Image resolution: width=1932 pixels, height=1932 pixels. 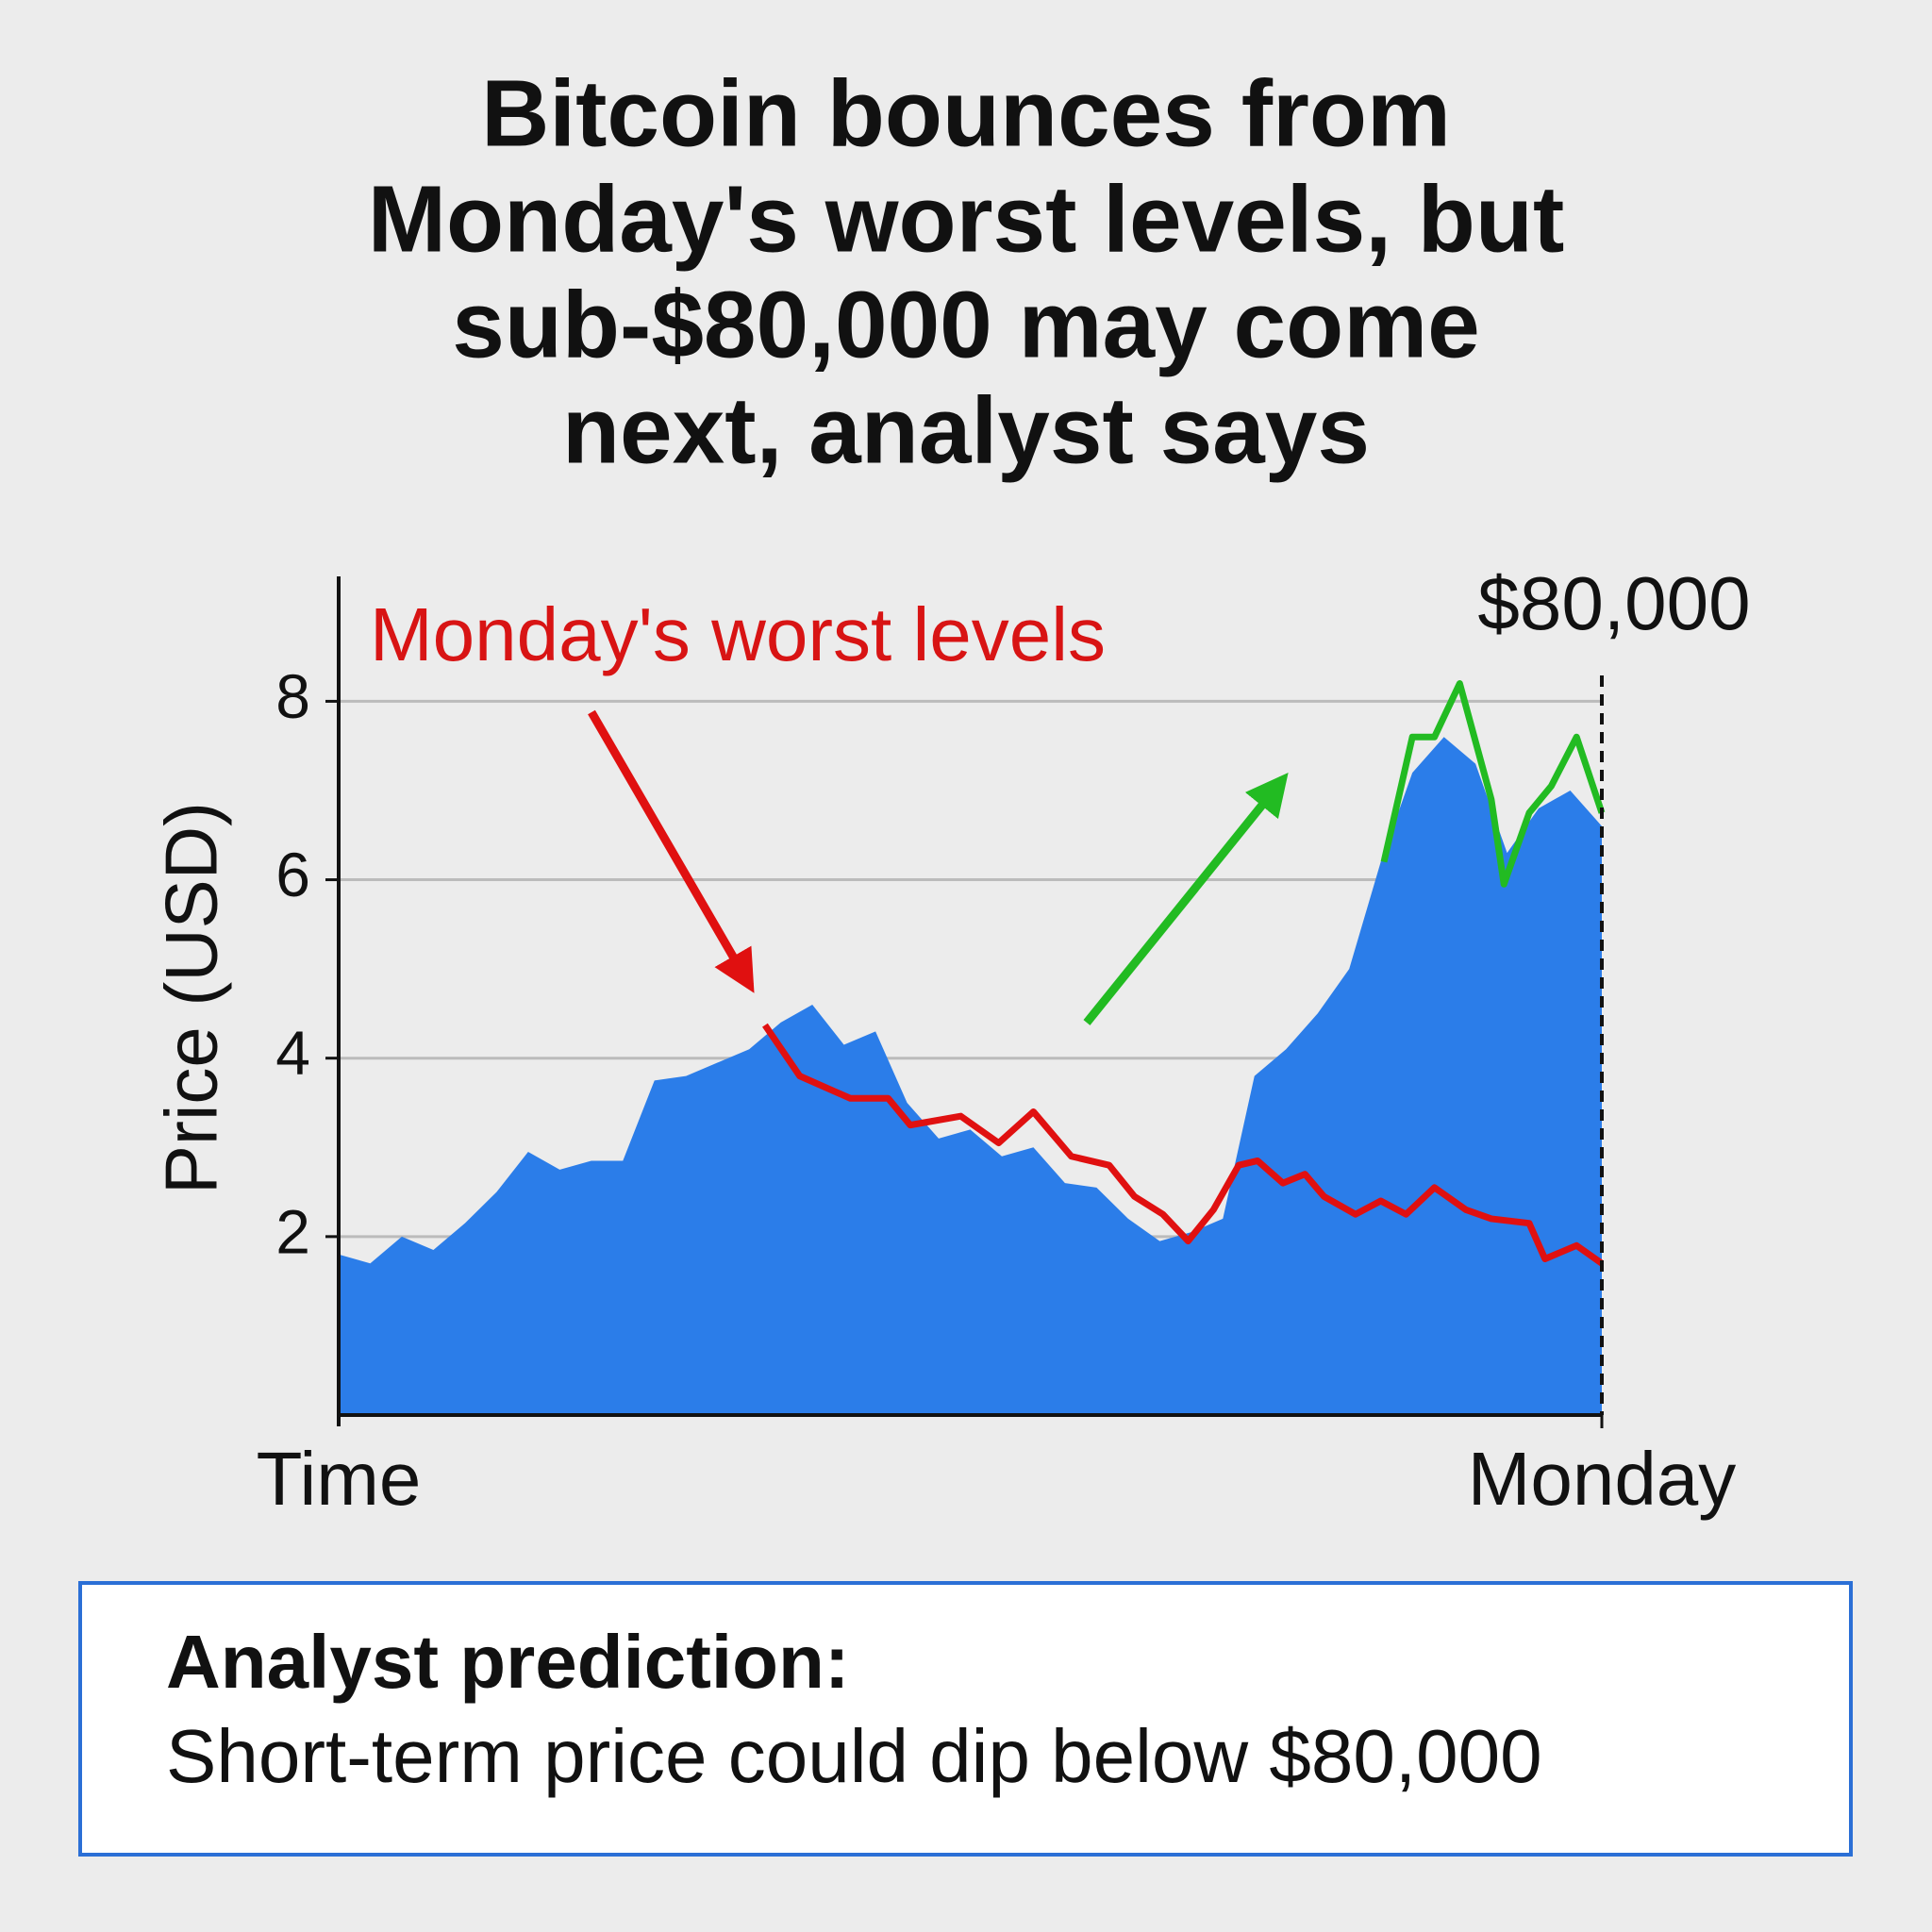 What do you see at coordinates (1186, 899) in the screenshot?
I see `green-arrow` at bounding box center [1186, 899].